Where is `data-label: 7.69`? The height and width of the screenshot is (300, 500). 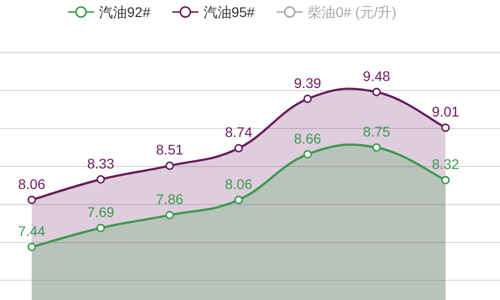
data-label: 7.69 is located at coordinates (101, 212).